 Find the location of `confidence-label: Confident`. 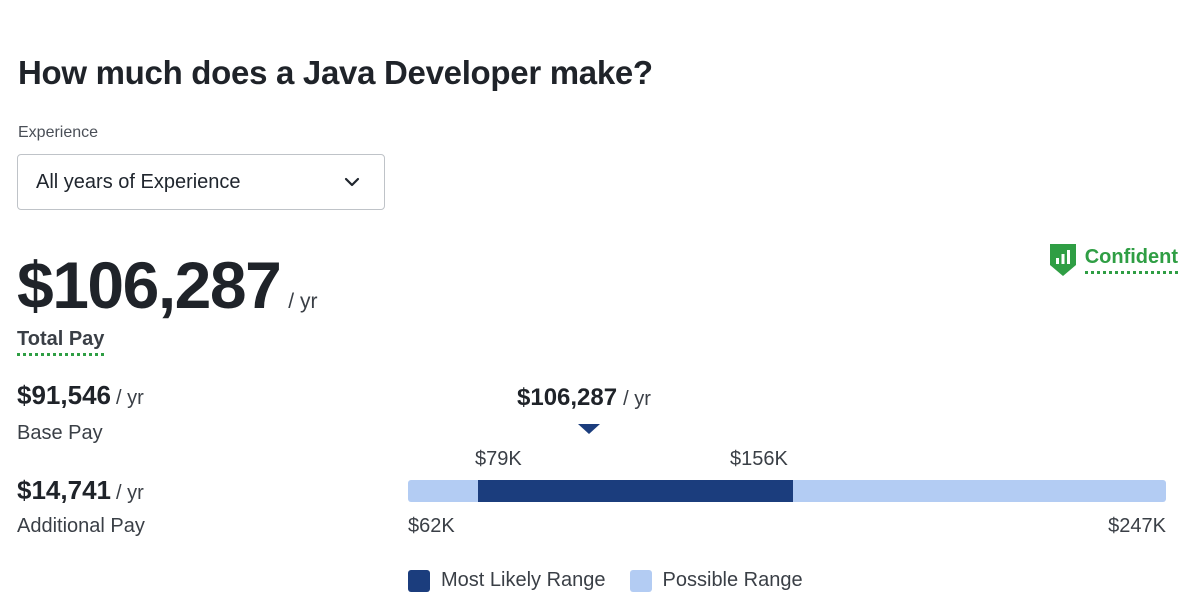

confidence-label: Confident is located at coordinates (1131, 260).